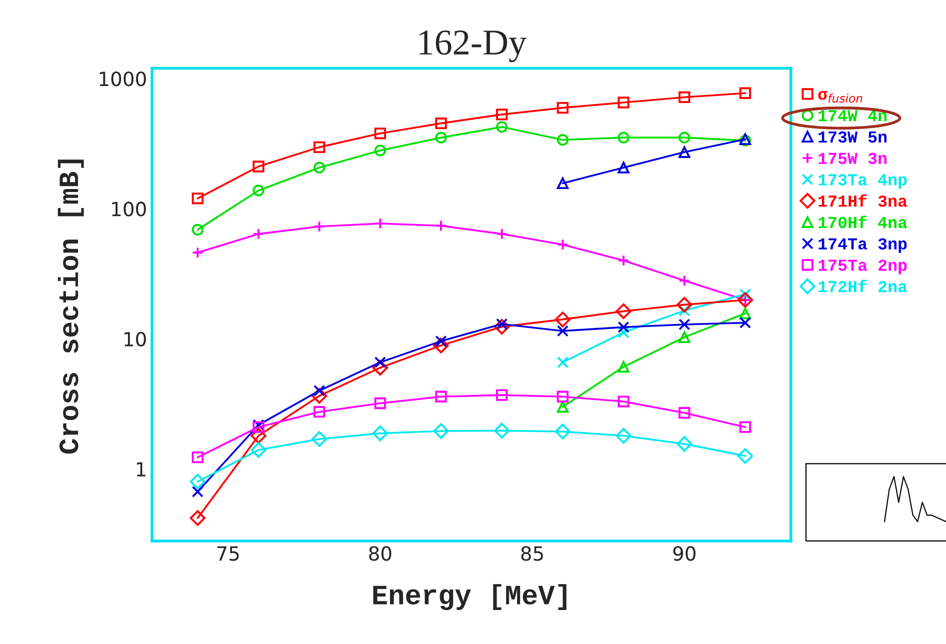 Image resolution: width=946 pixels, height=644 pixels. I want to click on legend-label: 173W 5n, so click(852, 137).